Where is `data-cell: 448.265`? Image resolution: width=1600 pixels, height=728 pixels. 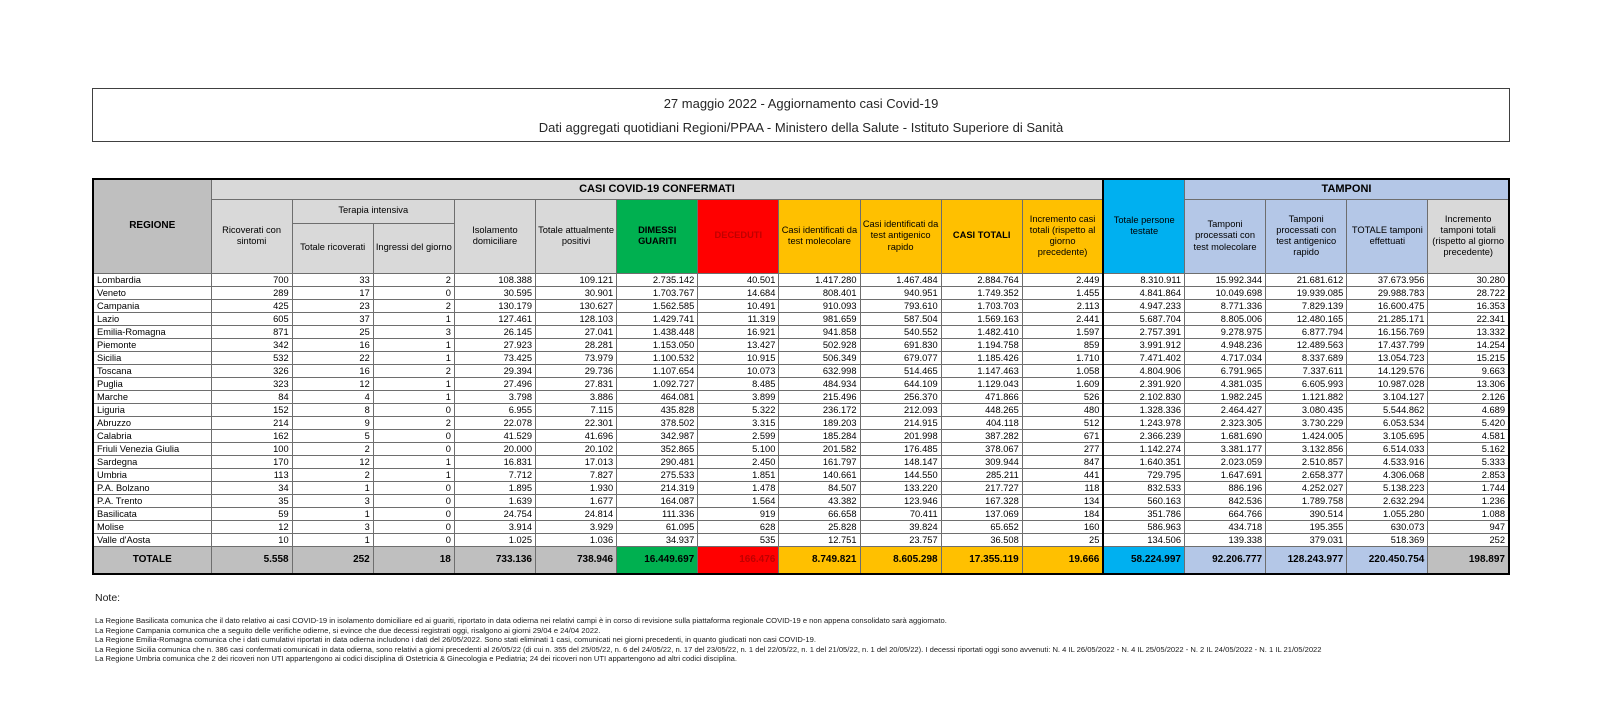 data-cell: 448.265 is located at coordinates (981, 409).